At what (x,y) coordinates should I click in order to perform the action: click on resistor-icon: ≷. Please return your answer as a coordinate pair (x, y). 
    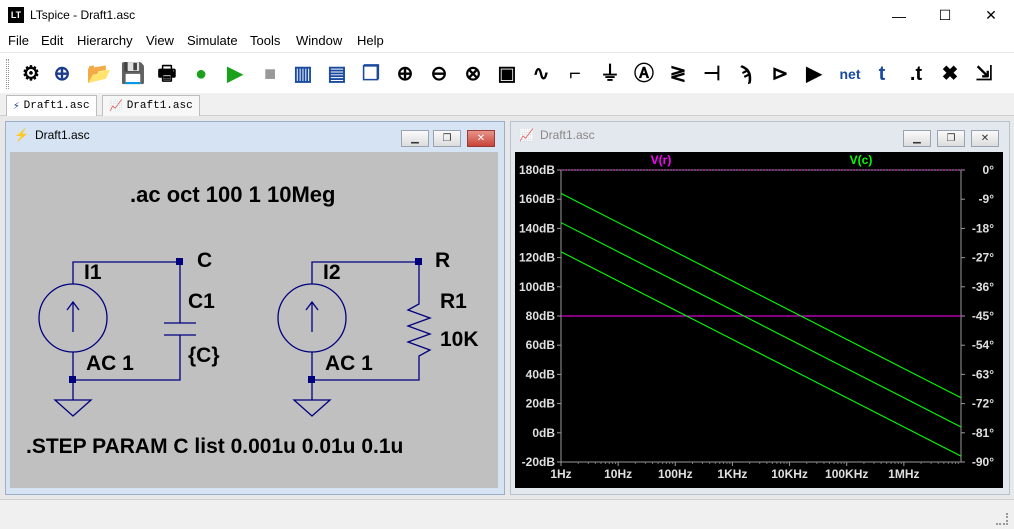
    Looking at the image, I should click on (678, 74).